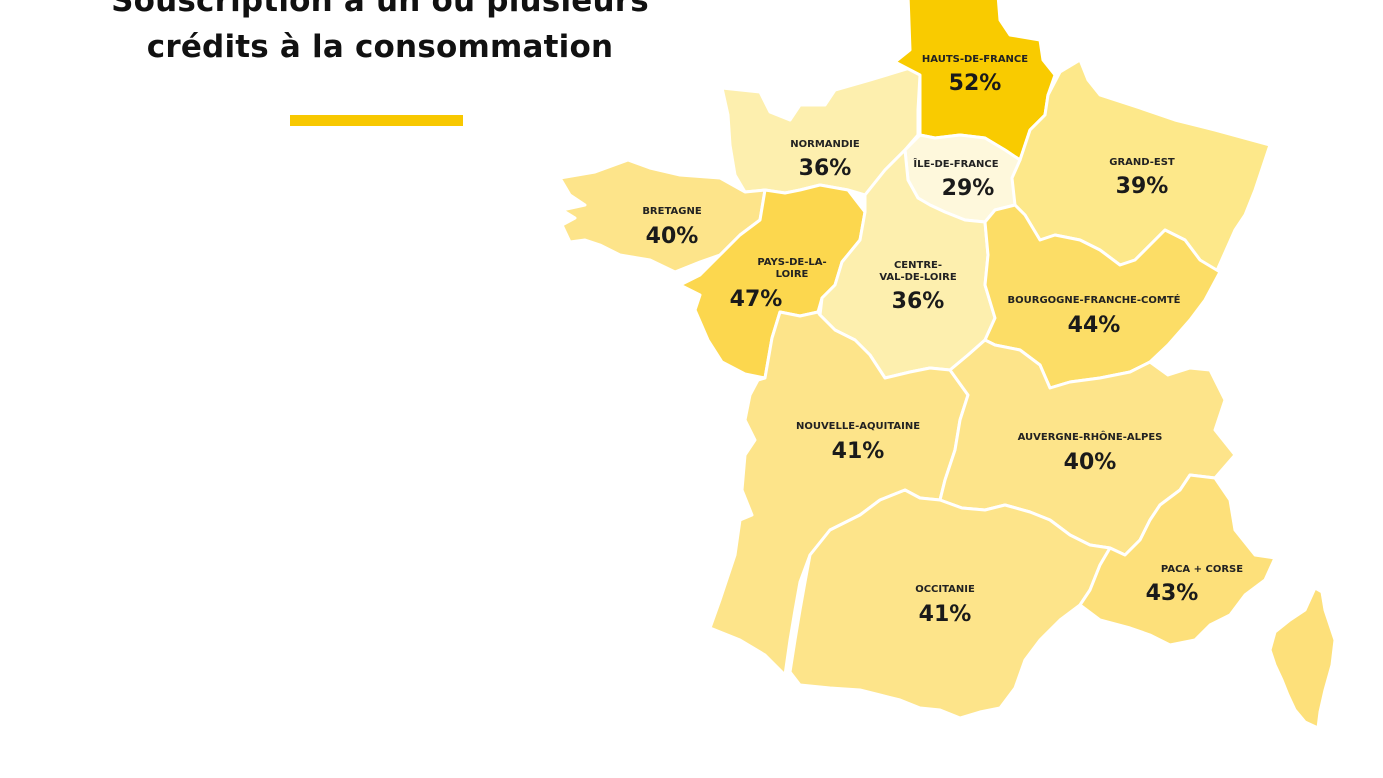 This screenshot has width=1383, height=778. What do you see at coordinates (825, 168) in the screenshot?
I see `region-normandie-value: 36%` at bounding box center [825, 168].